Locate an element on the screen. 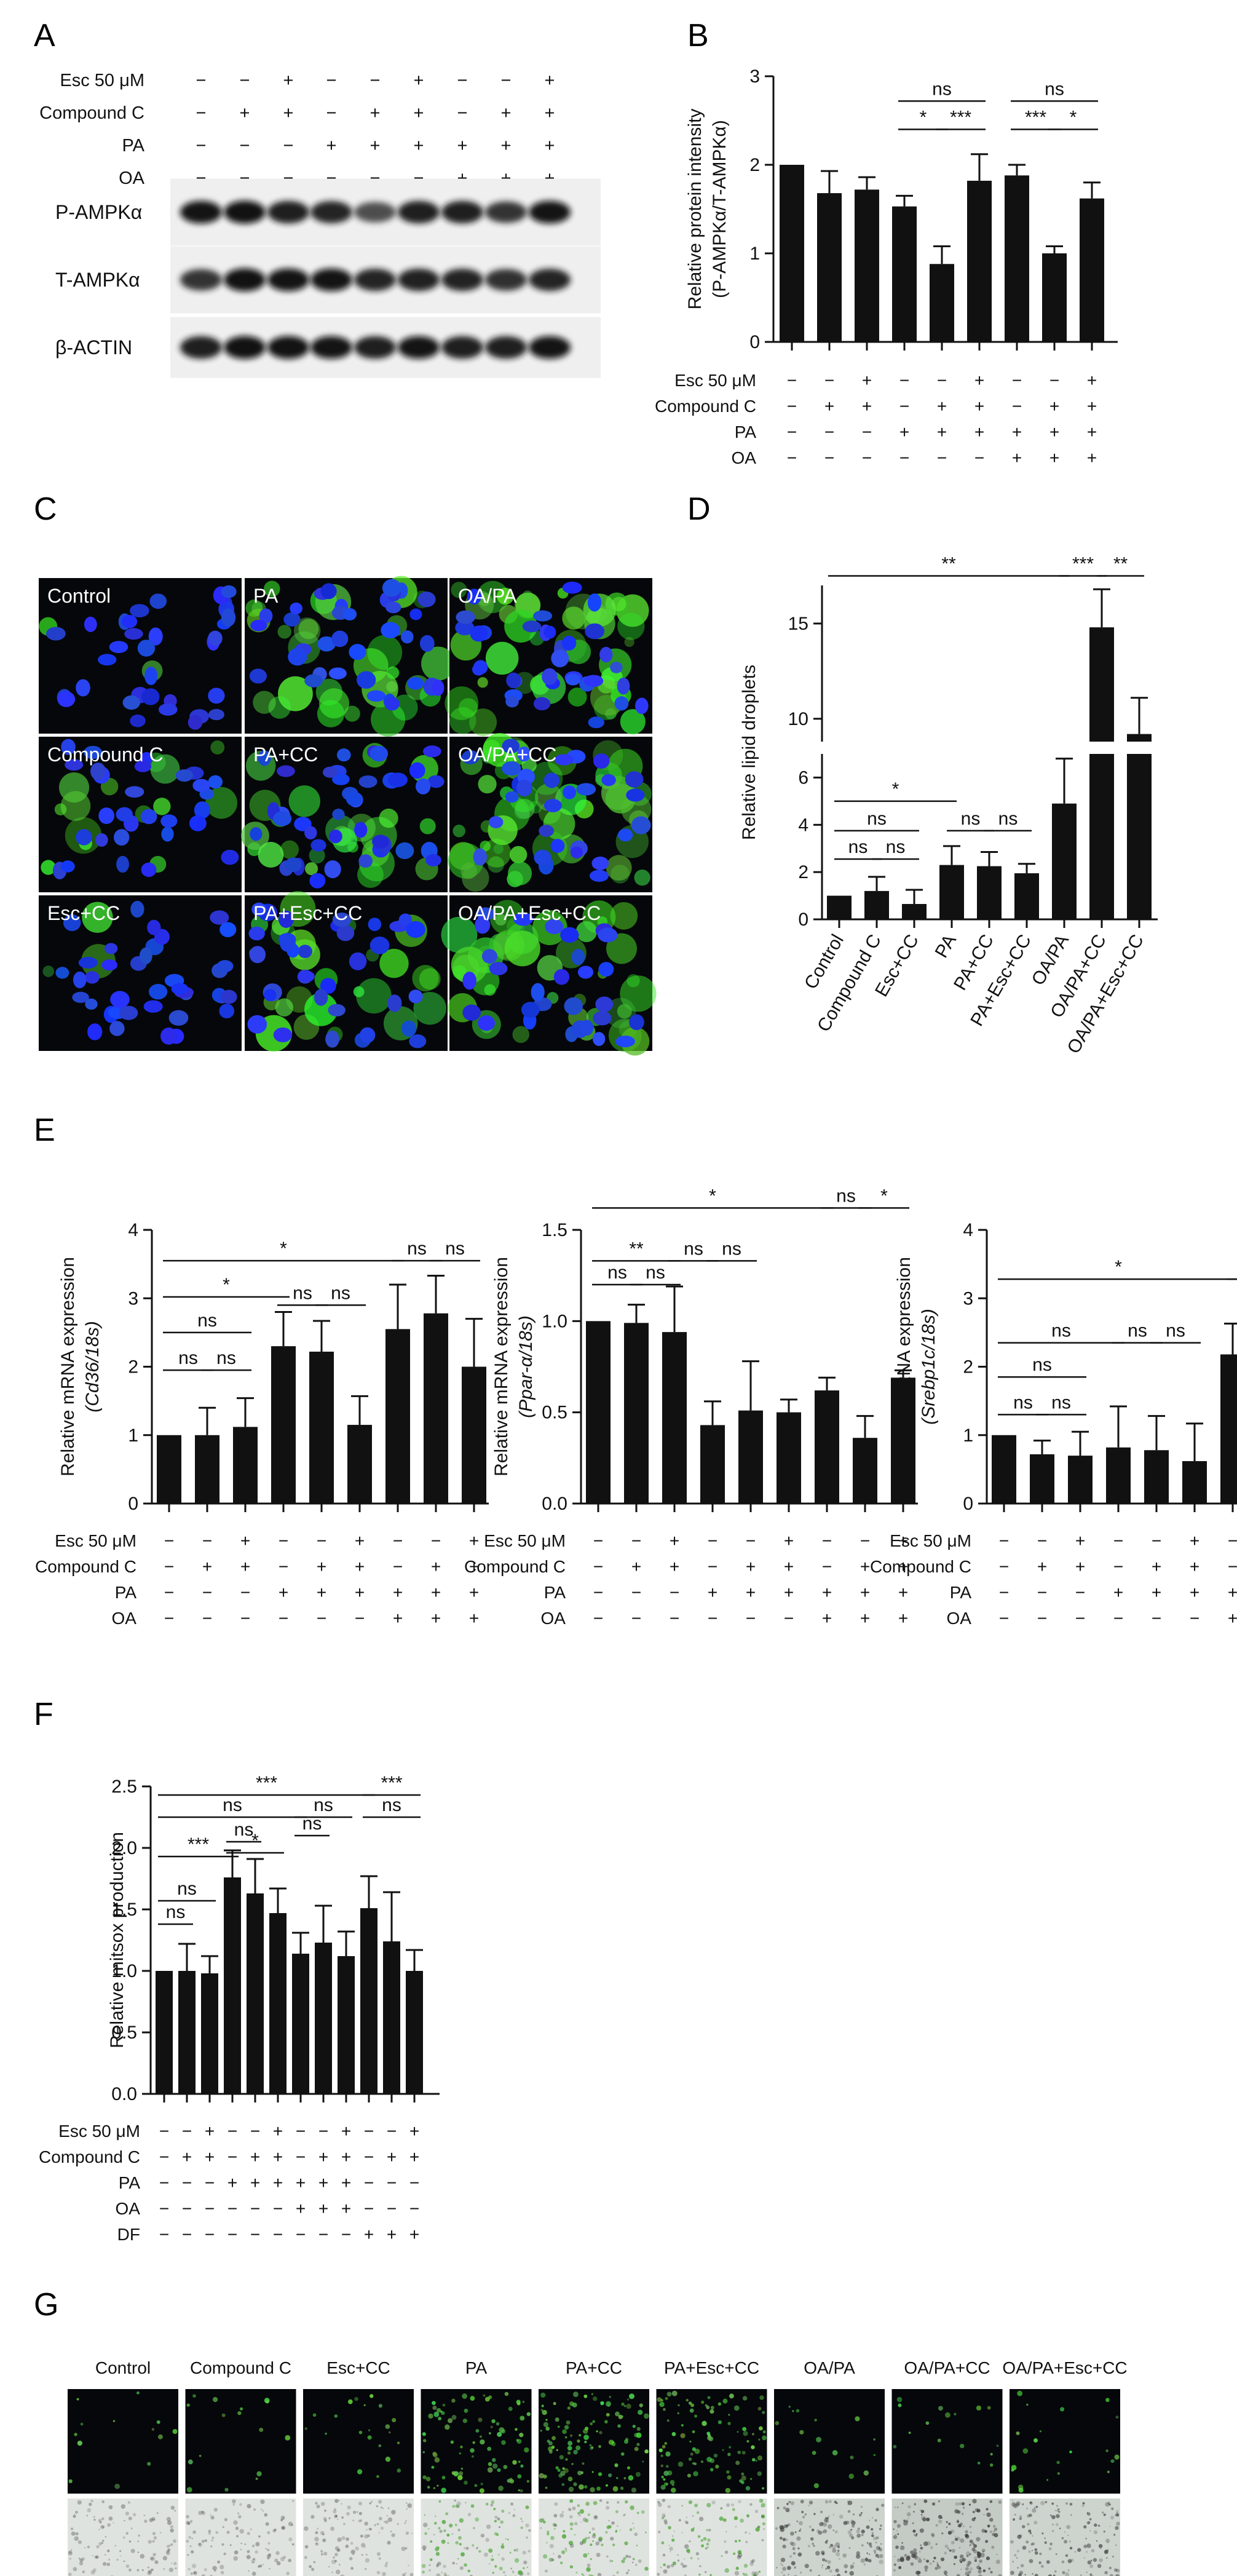 The width and height of the screenshot is (1237, 2576). y-tick-label: 0.5 is located at coordinates (555, 1413).